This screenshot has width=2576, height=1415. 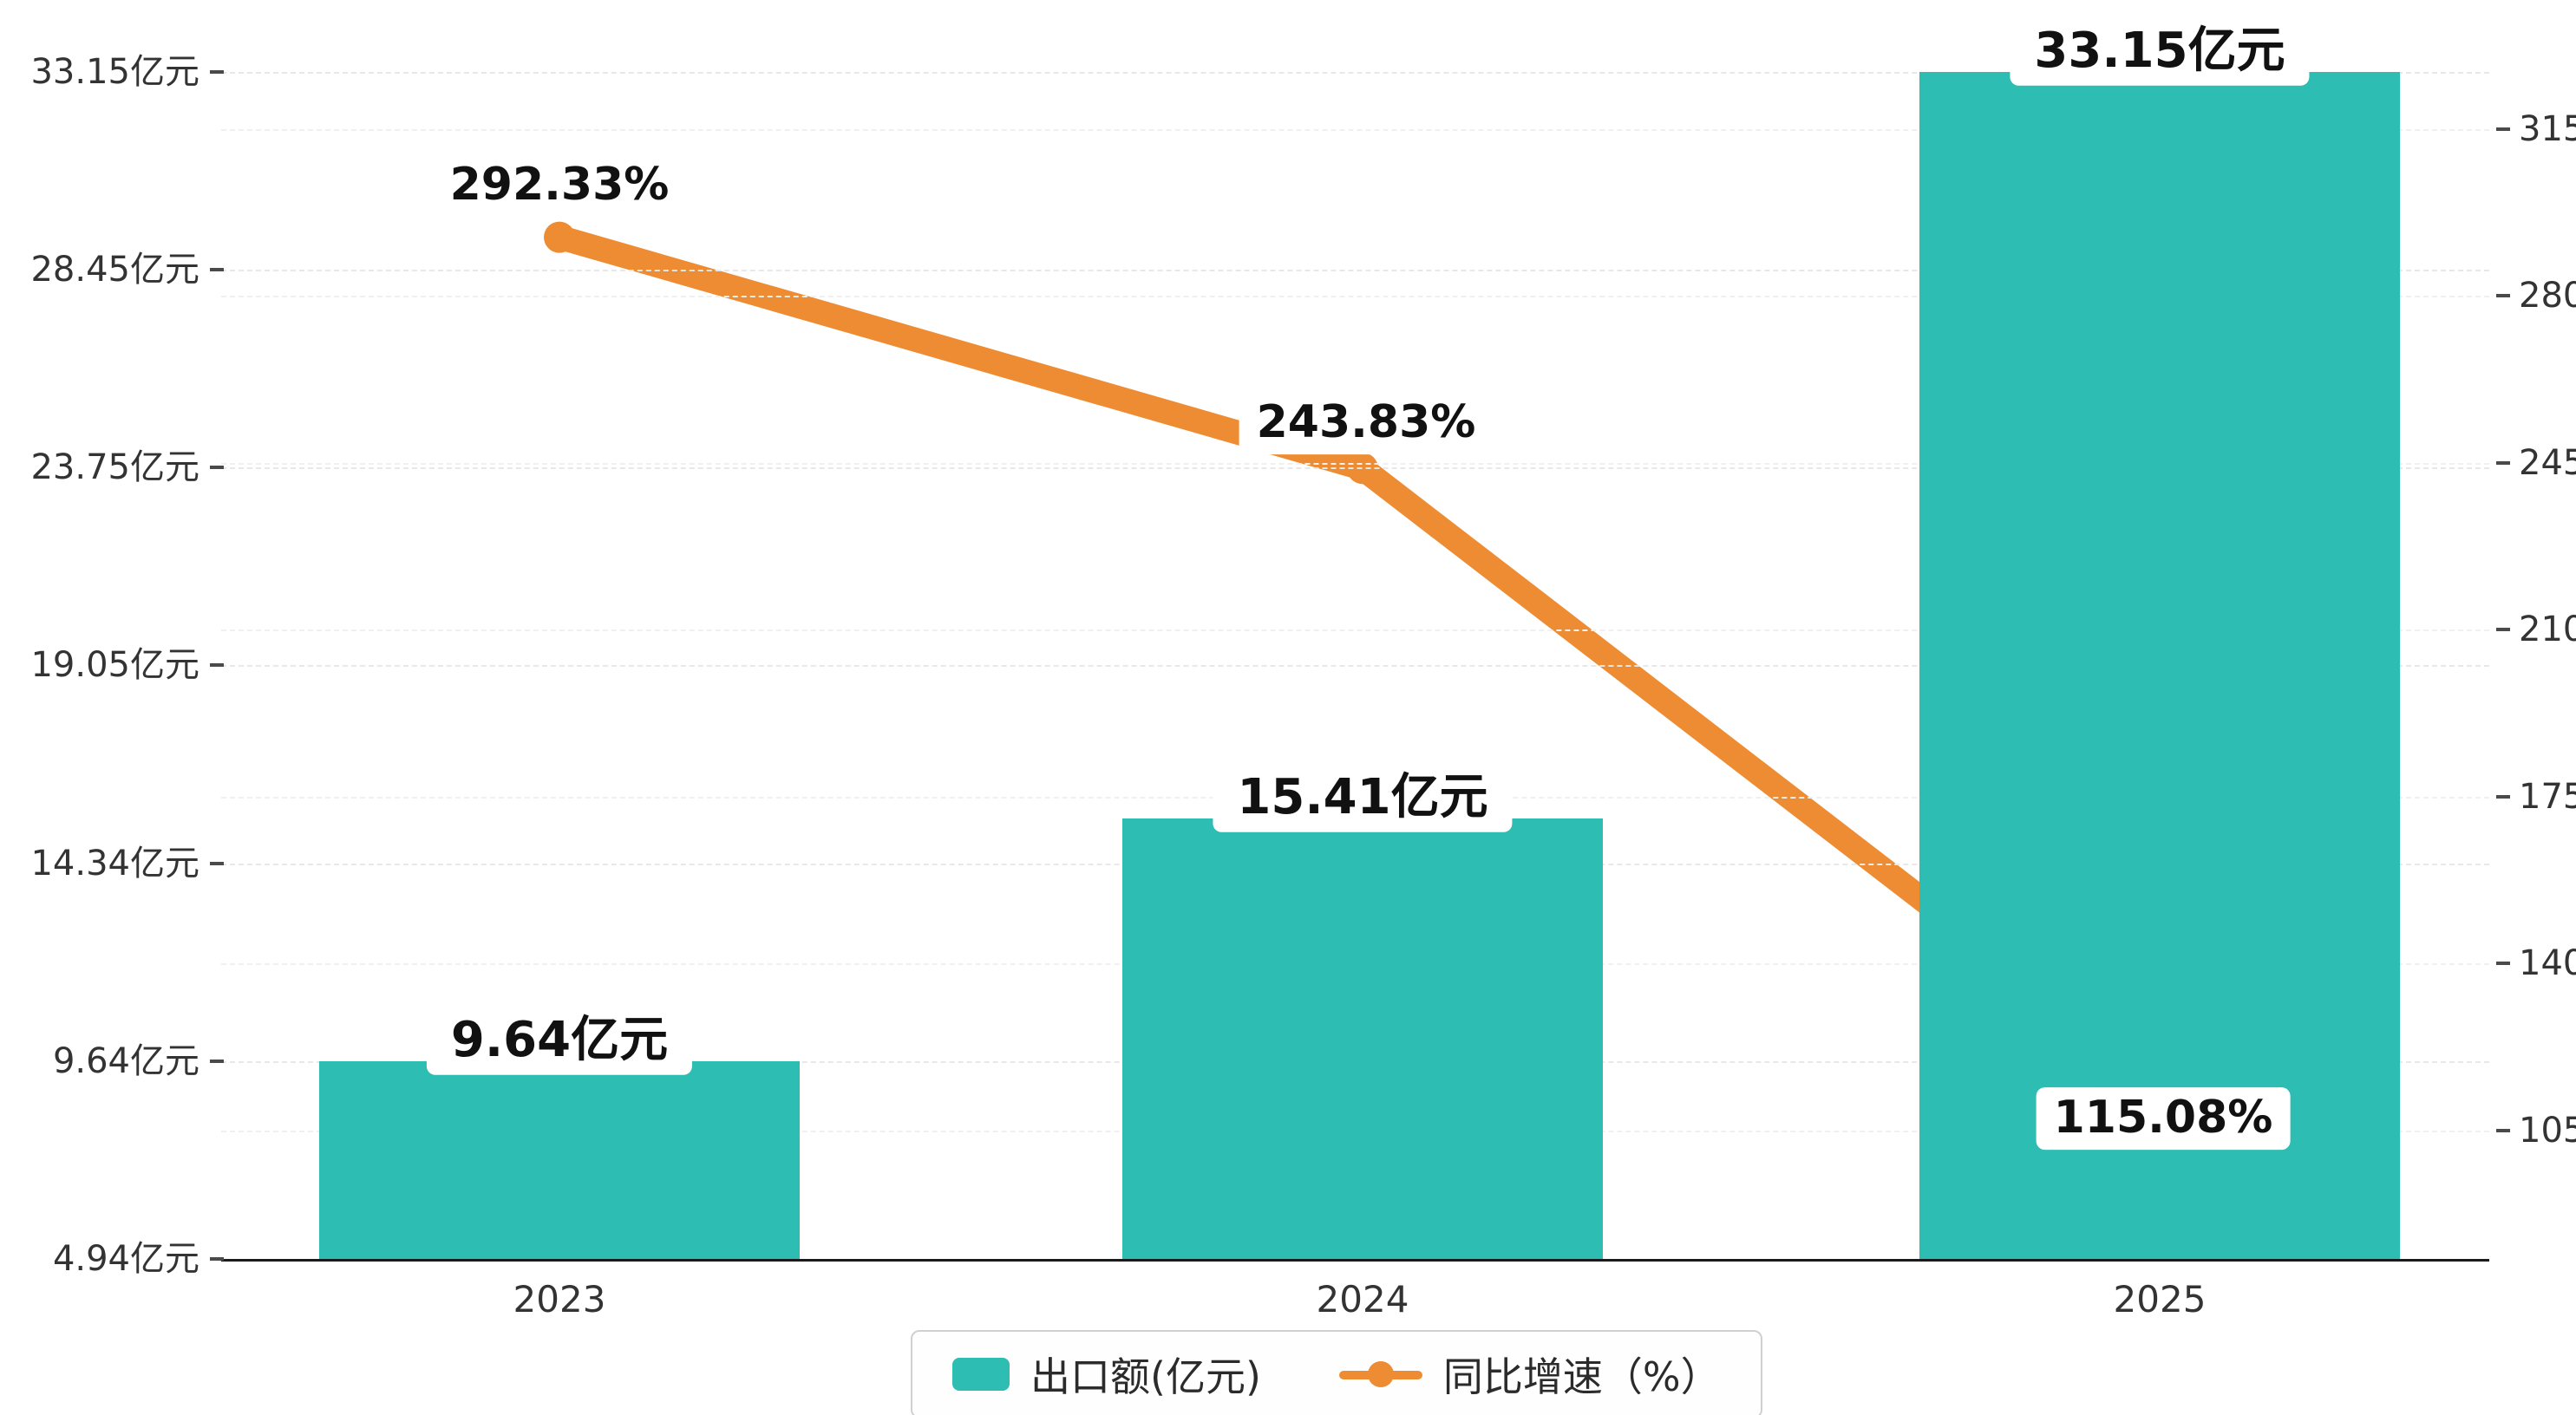 I want to click on line-icon-dot, so click(x=1380, y=1374).